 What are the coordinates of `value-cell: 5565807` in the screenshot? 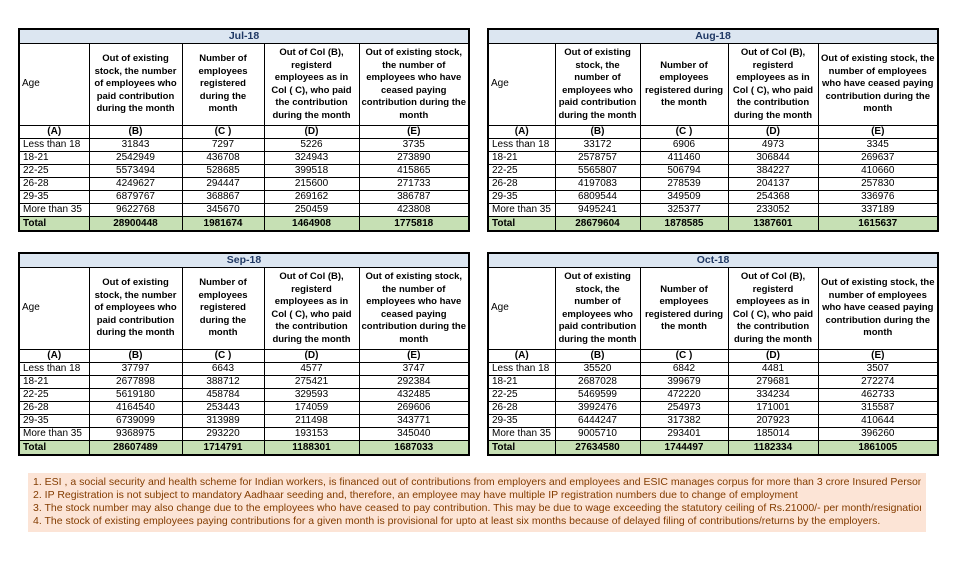 It's located at (597, 171).